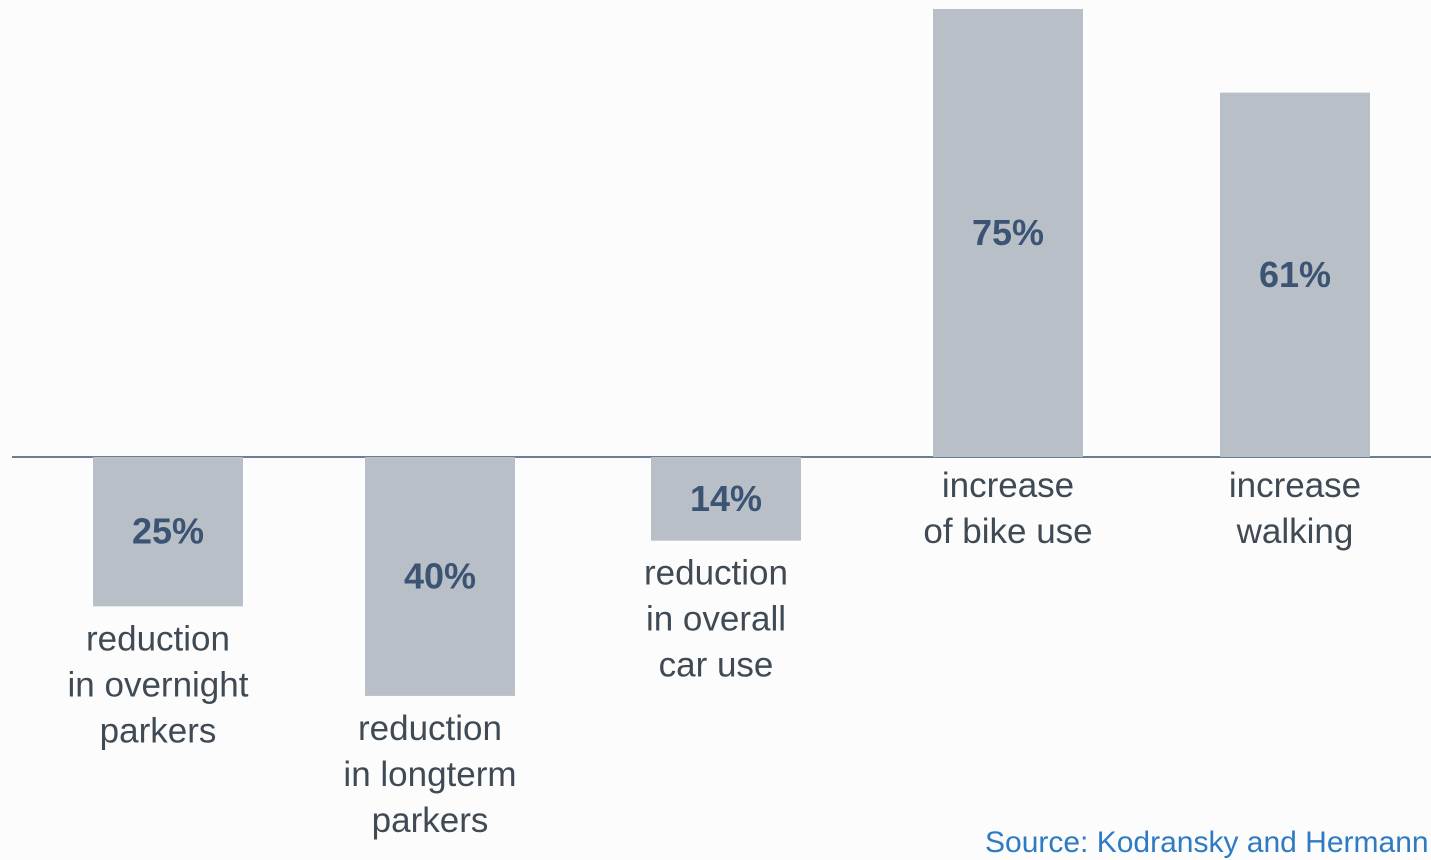 Image resolution: width=1431 pixels, height=860 pixels. I want to click on value-label-2: 14%, so click(726, 498).